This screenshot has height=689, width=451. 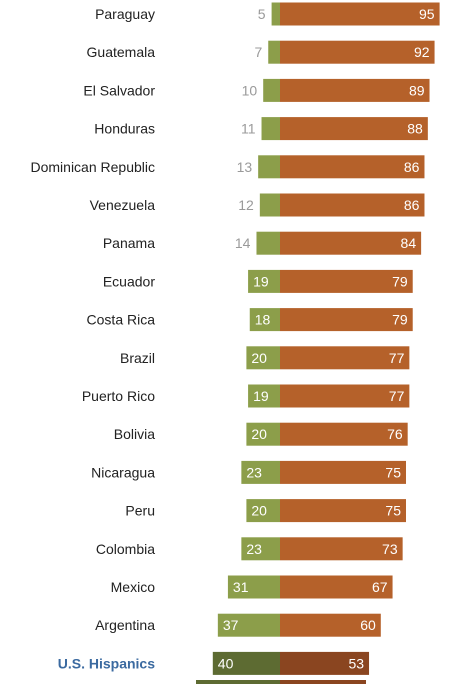 I want to click on value-label-right: 95, so click(x=427, y=14).